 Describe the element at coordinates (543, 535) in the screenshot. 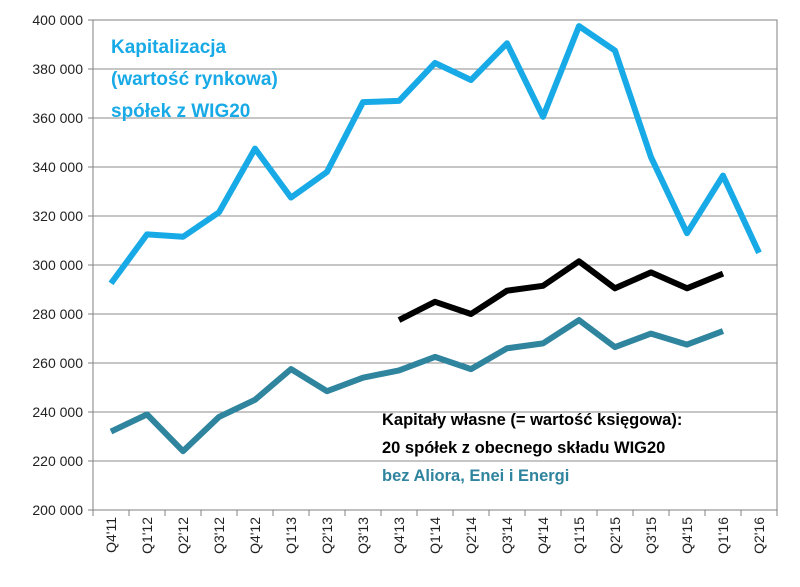

I see `x-tick-label: Q4'14` at that location.